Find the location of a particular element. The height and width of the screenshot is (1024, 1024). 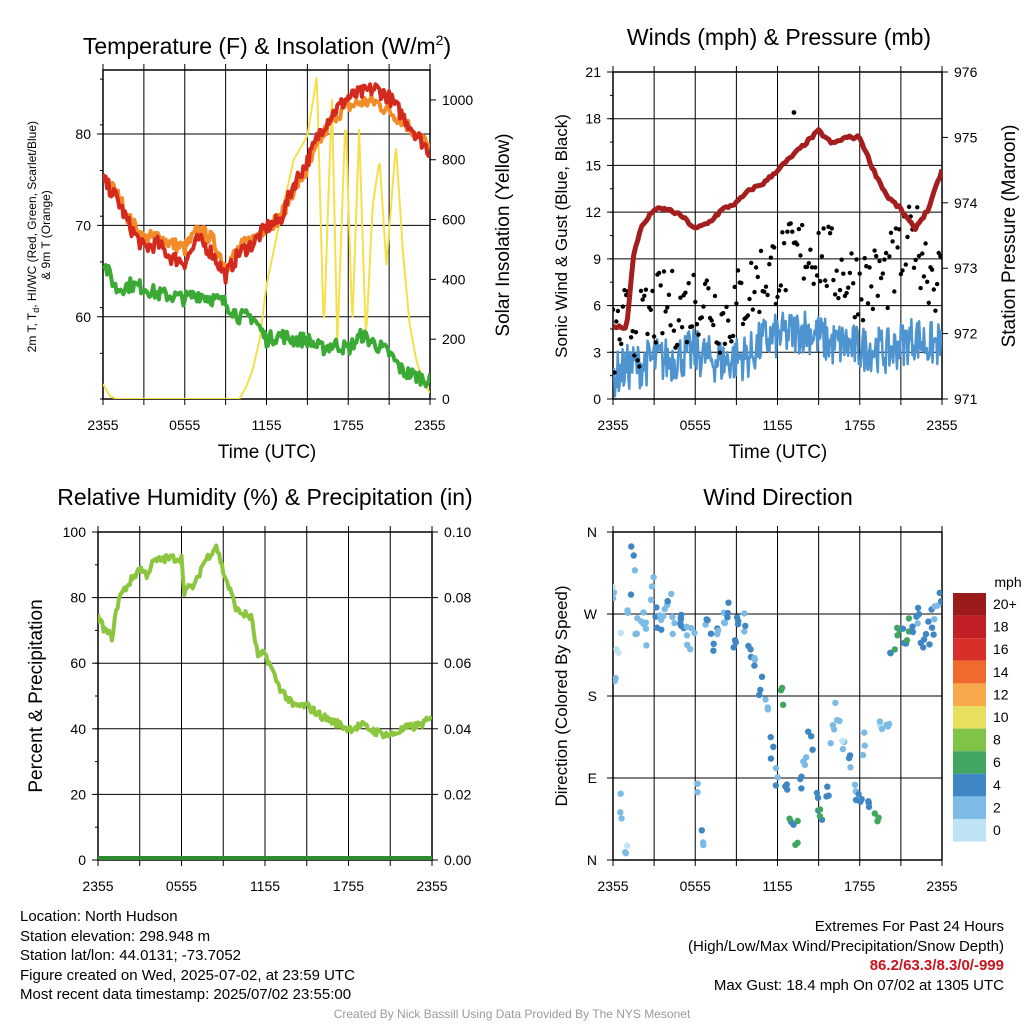

x-tick-label: 1155 is located at coordinates (777, 886).